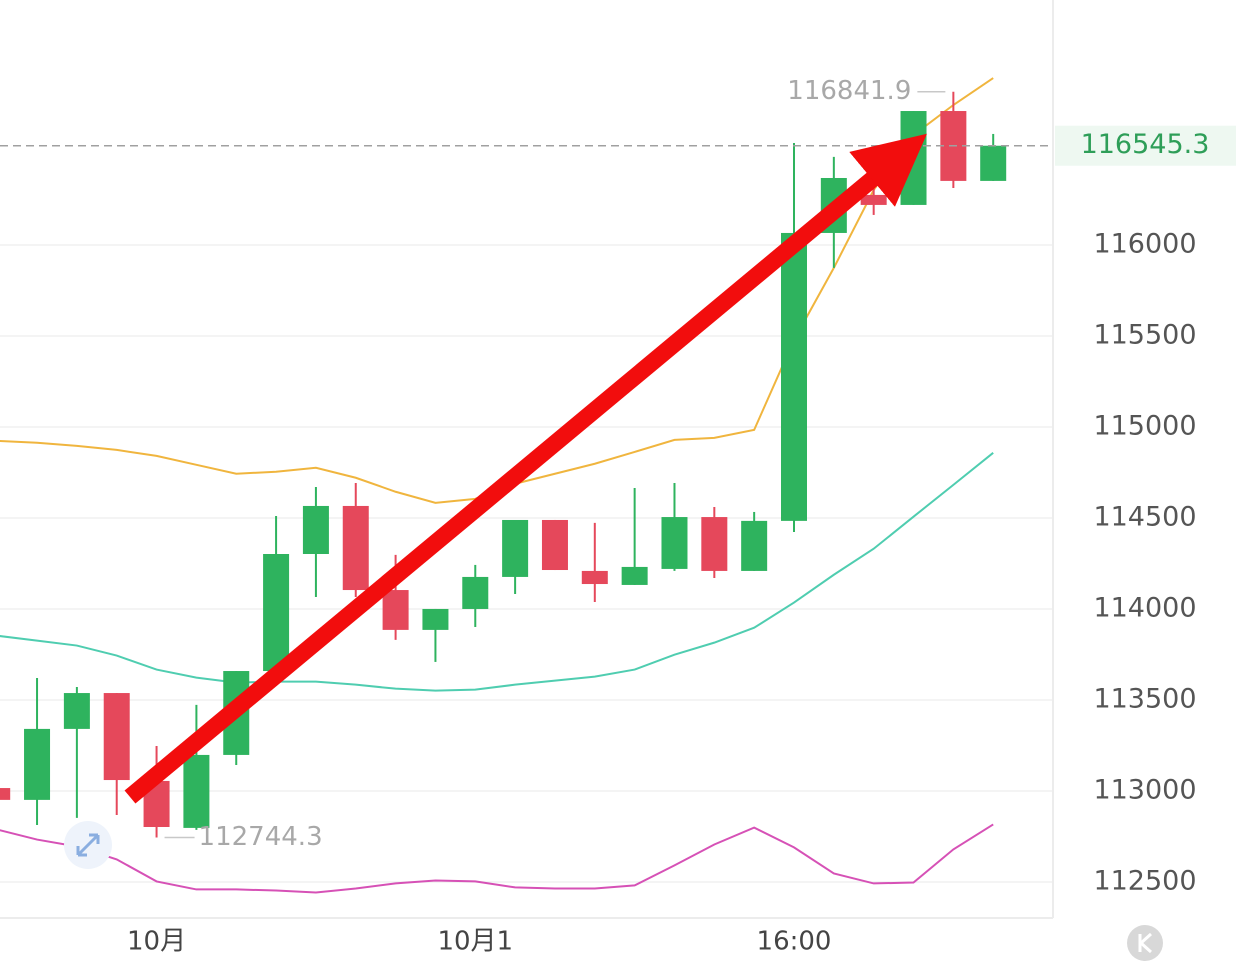 This screenshot has height=965, width=1236. I want to click on y-tick-label: 114500, so click(1144, 516).